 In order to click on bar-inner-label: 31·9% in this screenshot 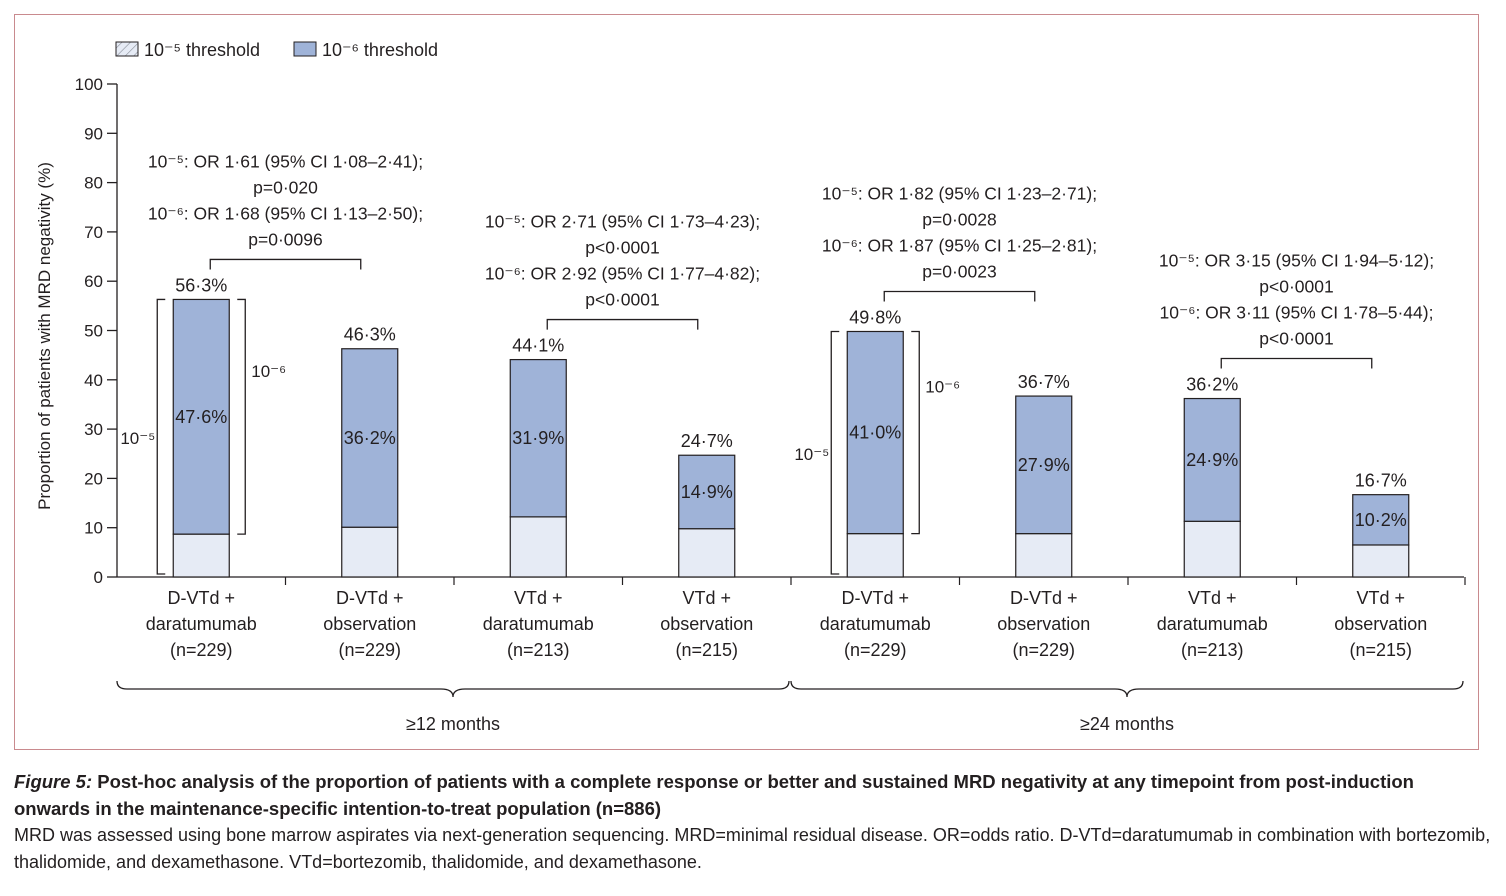, I will do `click(538, 438)`.